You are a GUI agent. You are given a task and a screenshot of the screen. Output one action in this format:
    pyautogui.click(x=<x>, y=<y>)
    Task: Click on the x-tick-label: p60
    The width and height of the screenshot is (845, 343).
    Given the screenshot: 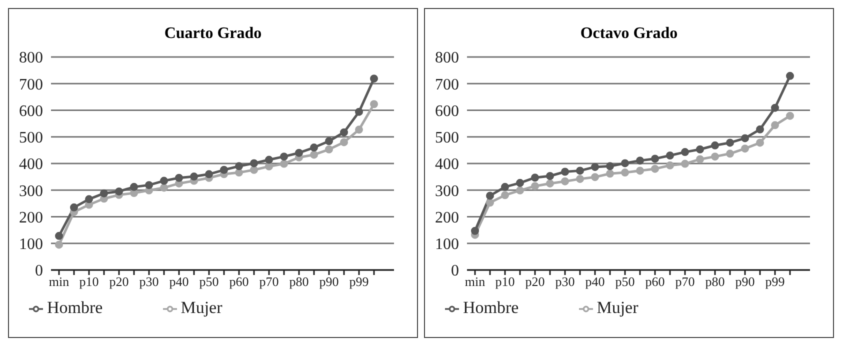 What is the action you would take?
    pyautogui.click(x=655, y=282)
    